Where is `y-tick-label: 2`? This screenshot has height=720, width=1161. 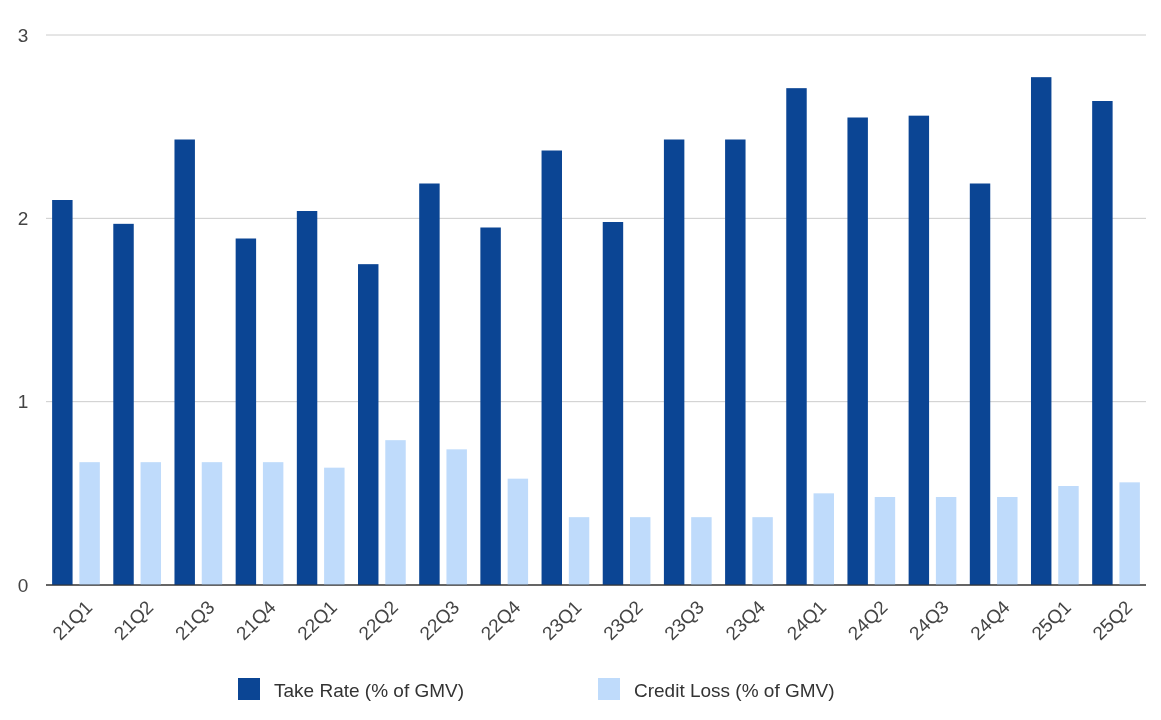
y-tick-label: 2 is located at coordinates (23, 218).